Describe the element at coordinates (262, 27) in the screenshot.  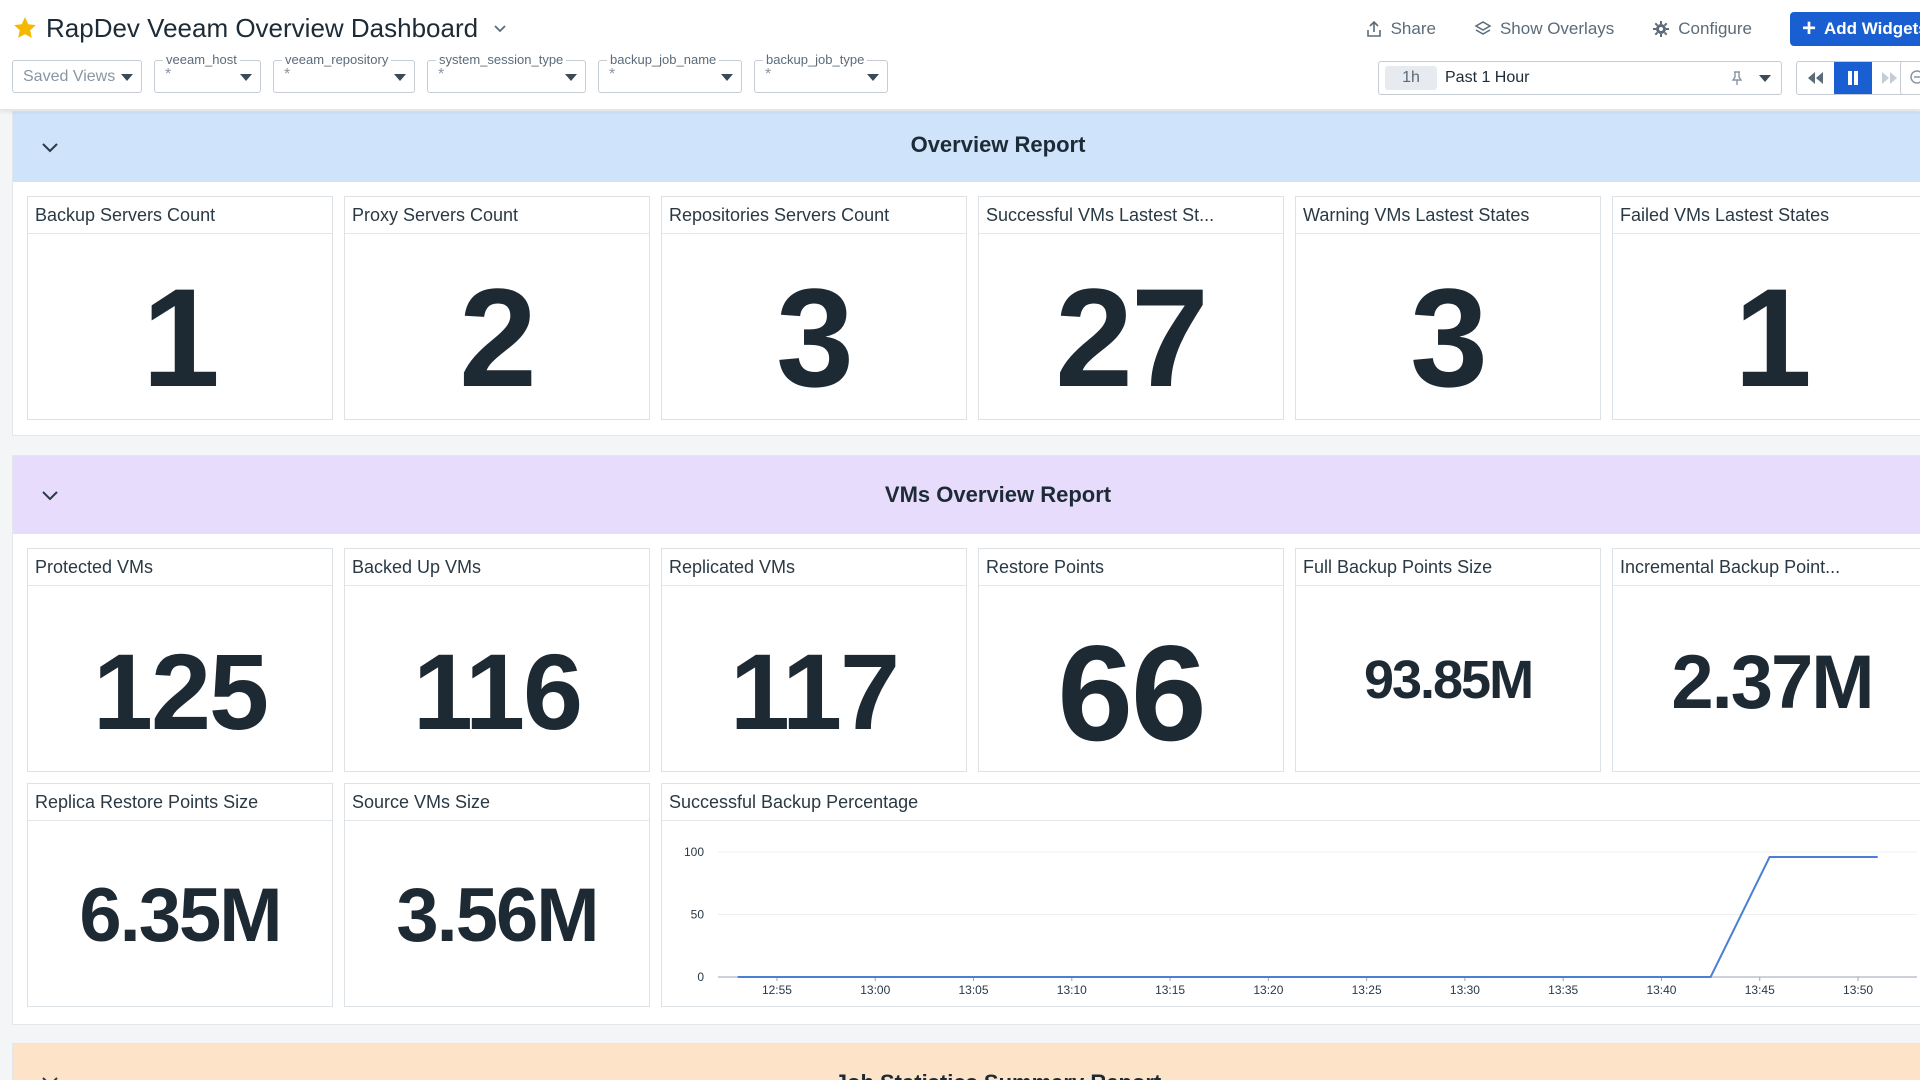
I see `dashboard-title: RapDev Veeam Overview Dashboard` at that location.